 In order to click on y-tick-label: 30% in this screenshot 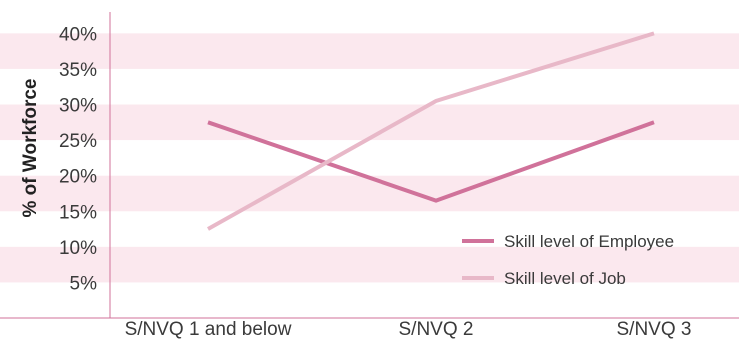, I will do `click(78, 106)`.